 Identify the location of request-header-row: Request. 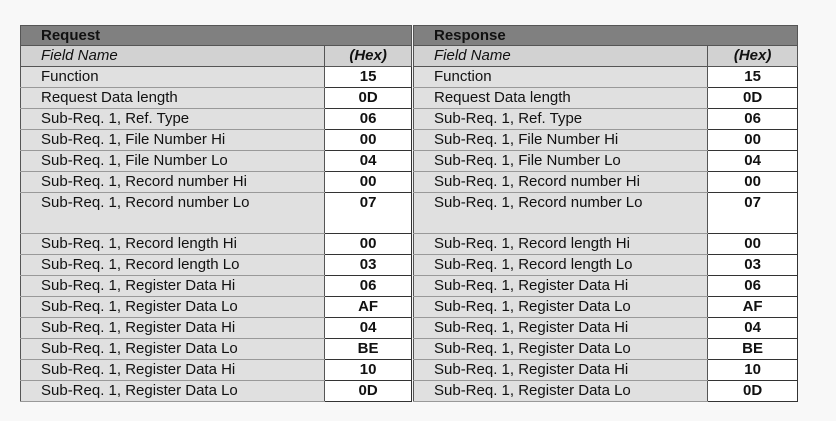
(216, 35).